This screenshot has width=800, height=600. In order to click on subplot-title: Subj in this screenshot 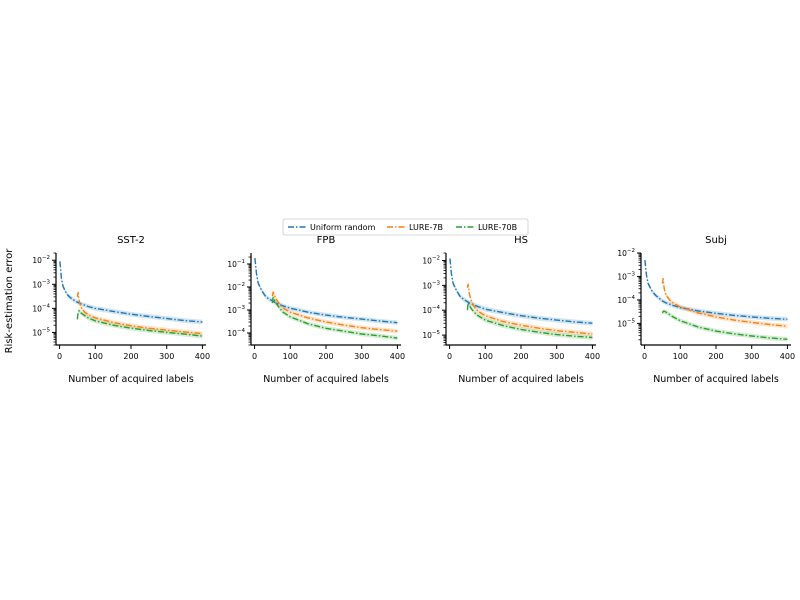, I will do `click(716, 240)`.